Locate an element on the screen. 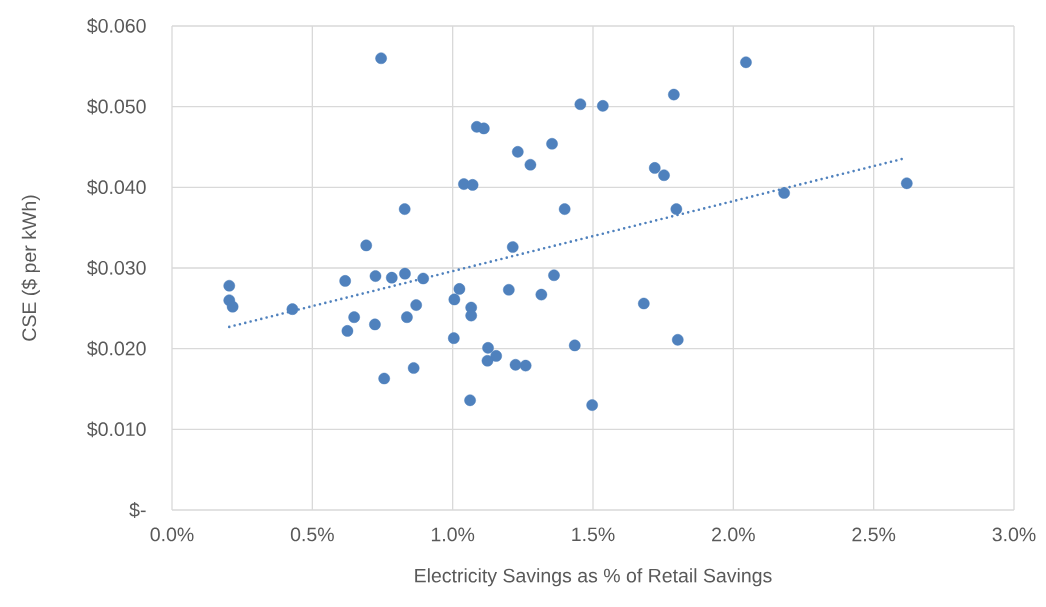 The width and height of the screenshot is (1046, 607). y-tick-label: $0.040 is located at coordinates (116, 187).